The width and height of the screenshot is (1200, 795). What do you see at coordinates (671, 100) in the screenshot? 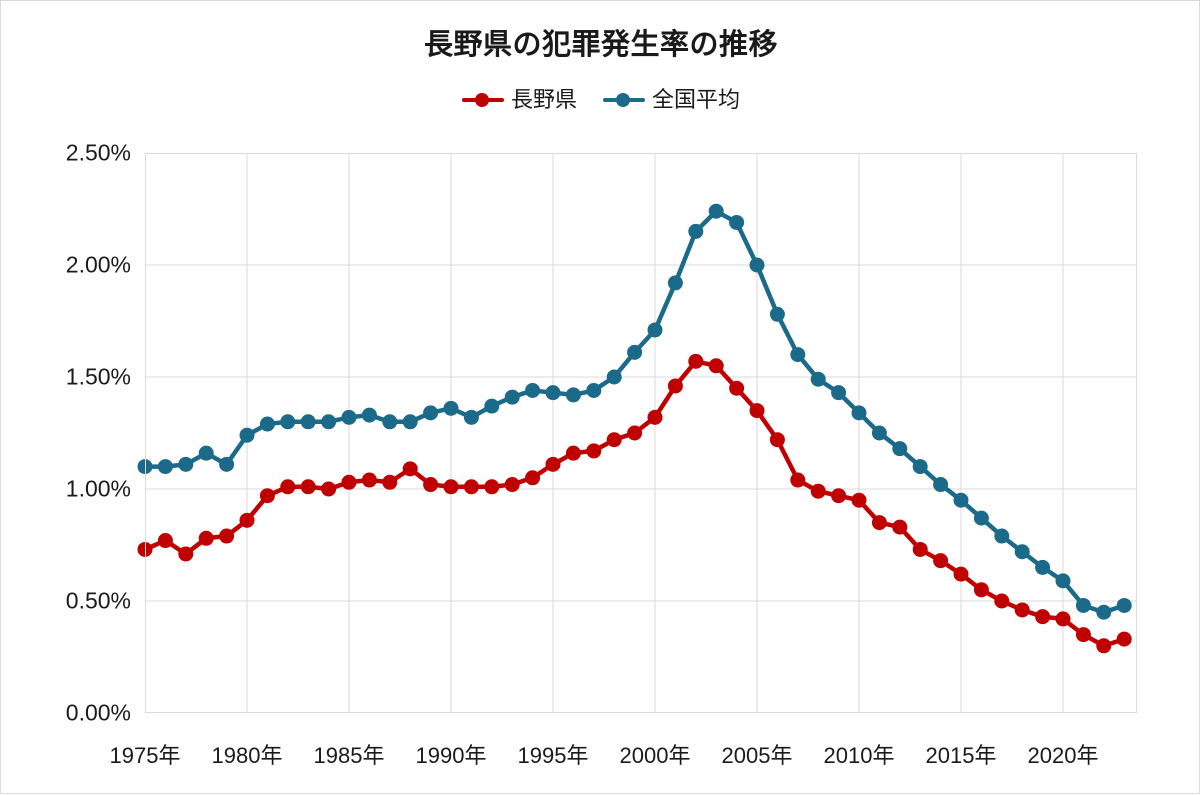
I see `legend-item-national: 全国平均` at bounding box center [671, 100].